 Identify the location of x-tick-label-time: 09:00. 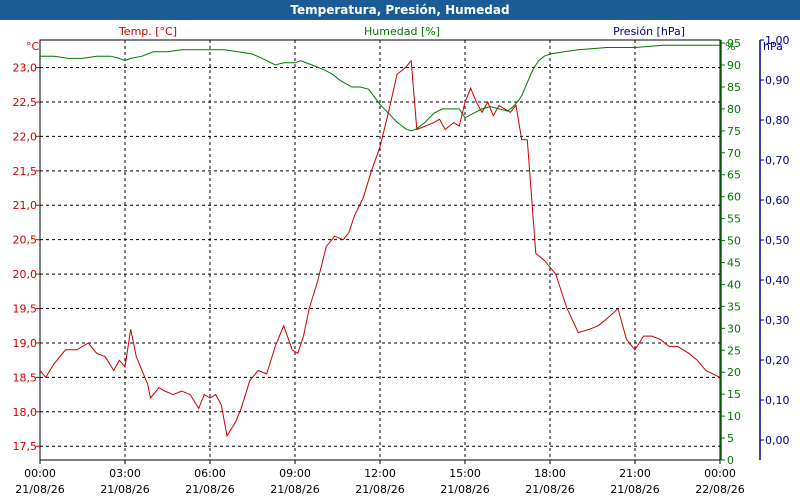
(295, 473).